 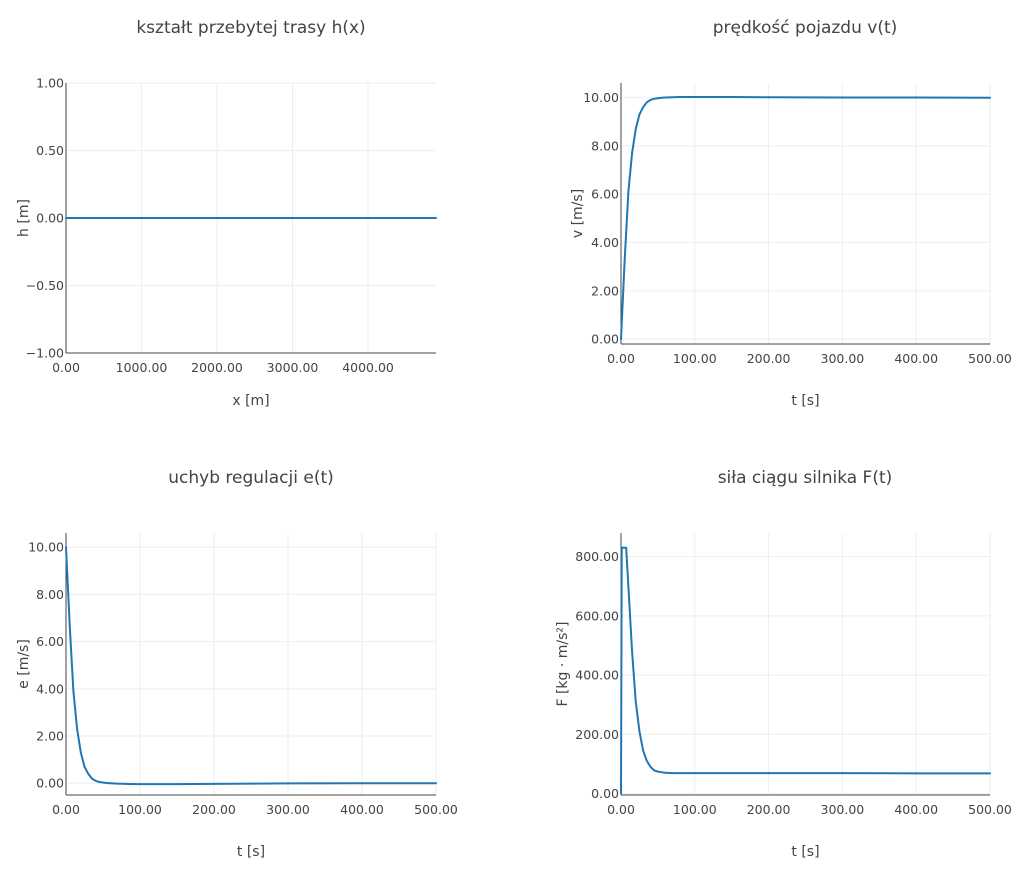 I want to click on x-tick-label: 3000.00, so click(x=293, y=367).